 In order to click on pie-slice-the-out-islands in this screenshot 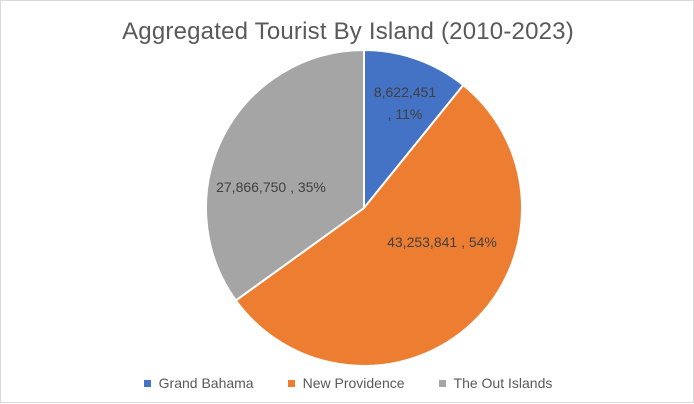, I will do `click(285, 175)`.